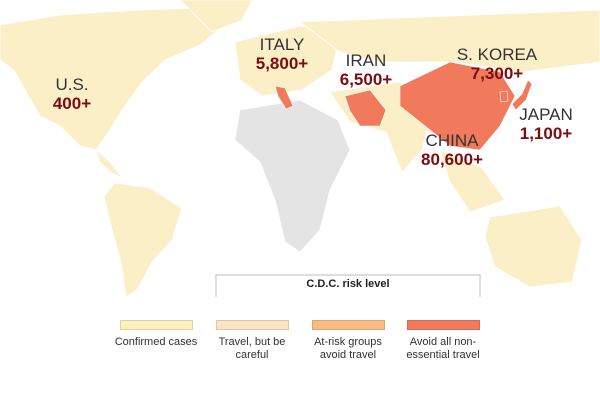 The image size is (600, 400). Describe the element at coordinates (366, 60) in the screenshot. I see `country-name: IRAN` at that location.